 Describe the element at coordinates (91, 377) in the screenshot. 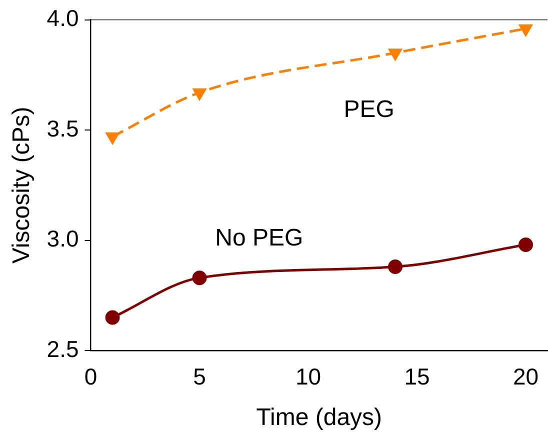

I see `x-tick-label: 0` at that location.